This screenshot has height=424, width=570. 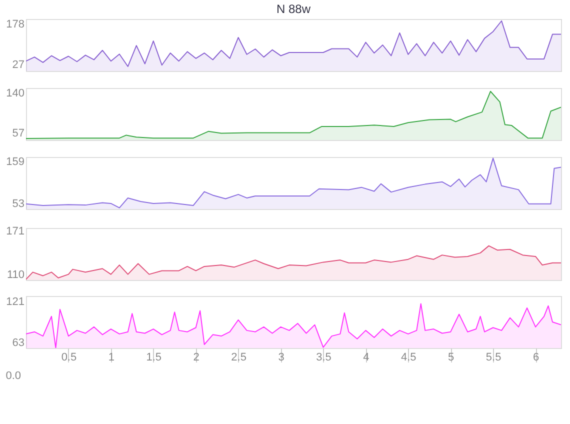 What do you see at coordinates (196, 358) in the screenshot?
I see `x-tick-label: 2` at bounding box center [196, 358].